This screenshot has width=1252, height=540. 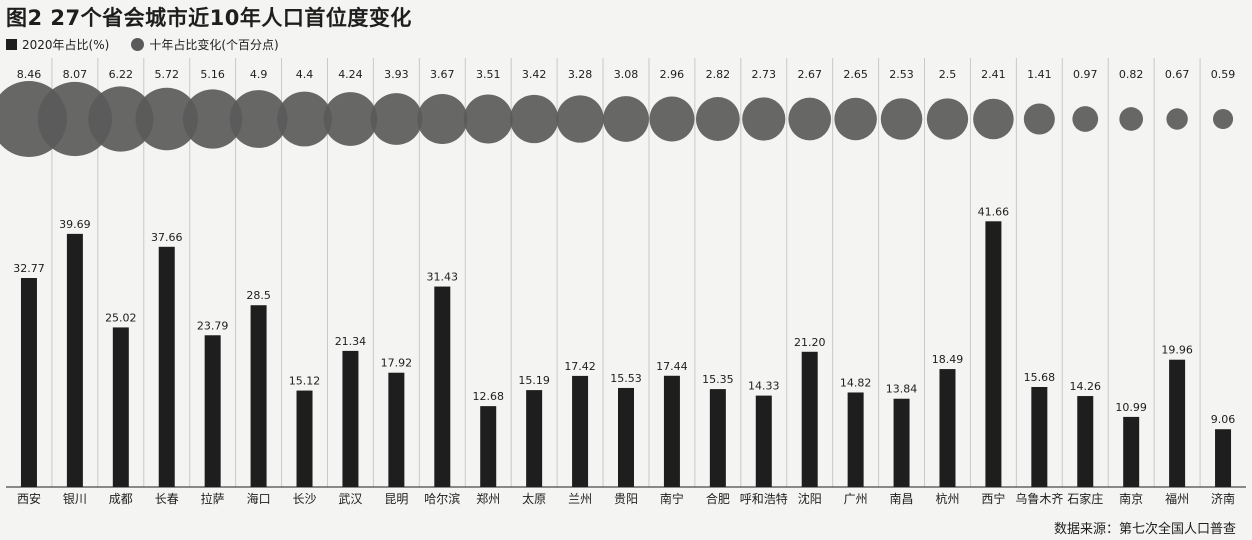 What do you see at coordinates (764, 386) in the screenshot?
I see `bar-value-label: 14.33` at bounding box center [764, 386].